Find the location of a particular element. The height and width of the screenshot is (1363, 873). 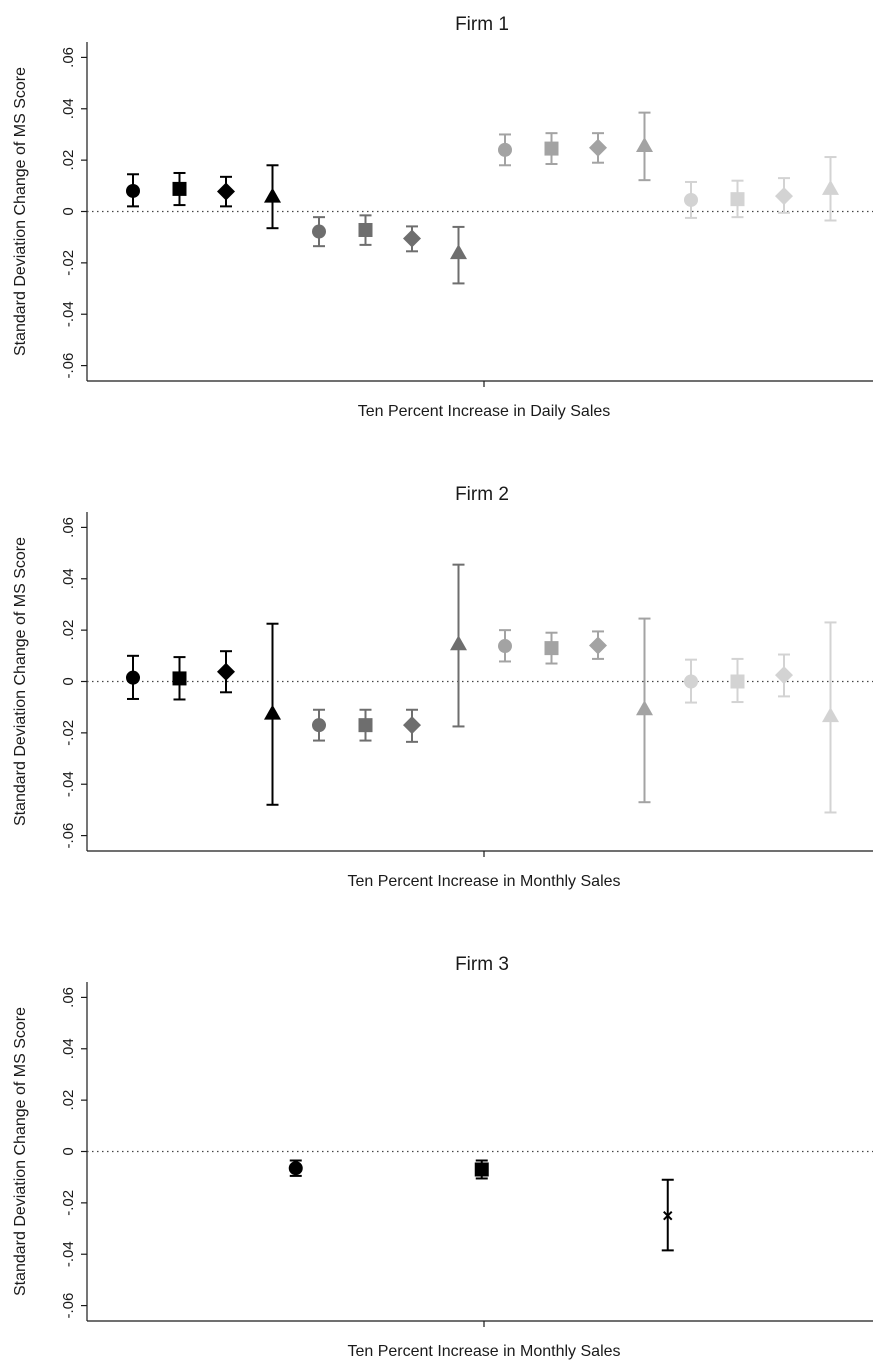

marker-x is located at coordinates (668, 1215).